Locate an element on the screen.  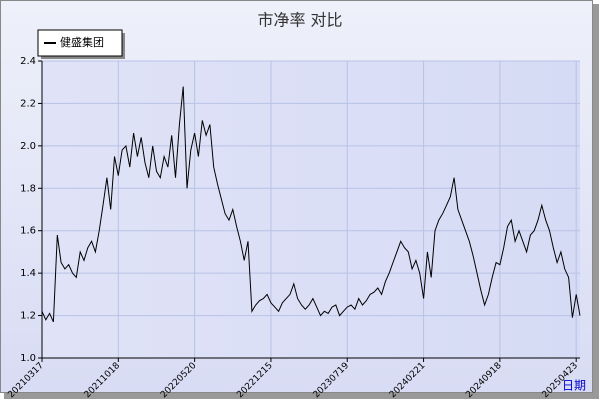
legend-label: 健盛集团 is located at coordinates (82, 42).